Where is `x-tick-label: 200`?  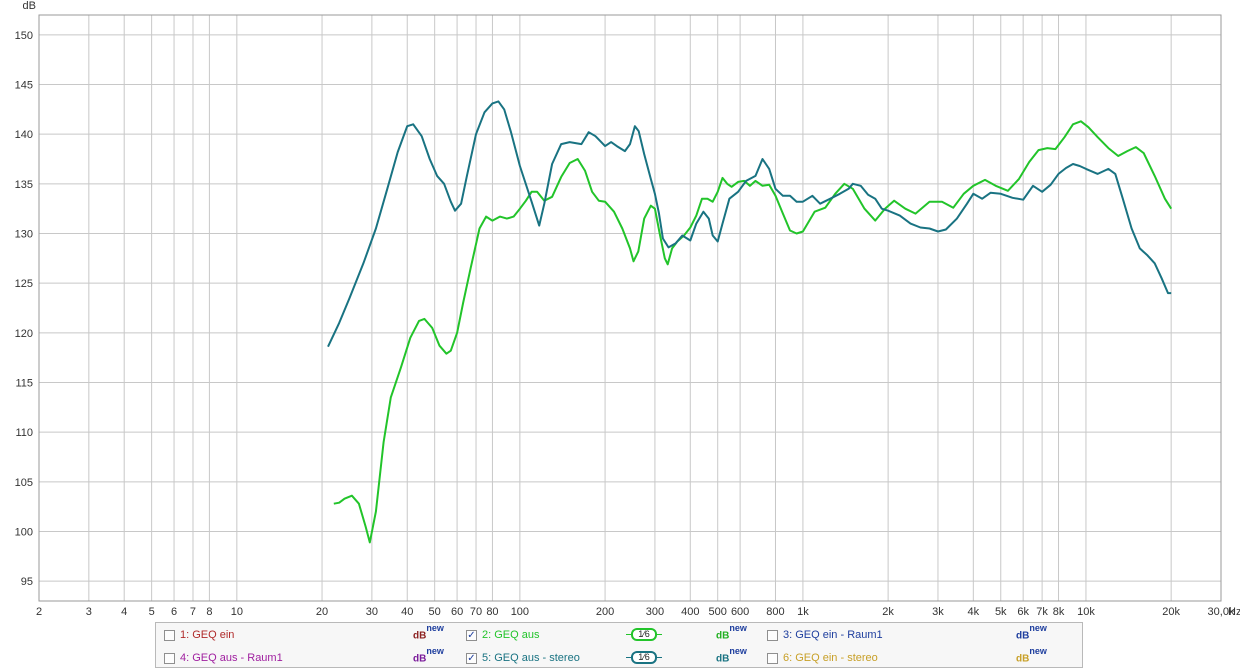
x-tick-label: 200 is located at coordinates (605, 612).